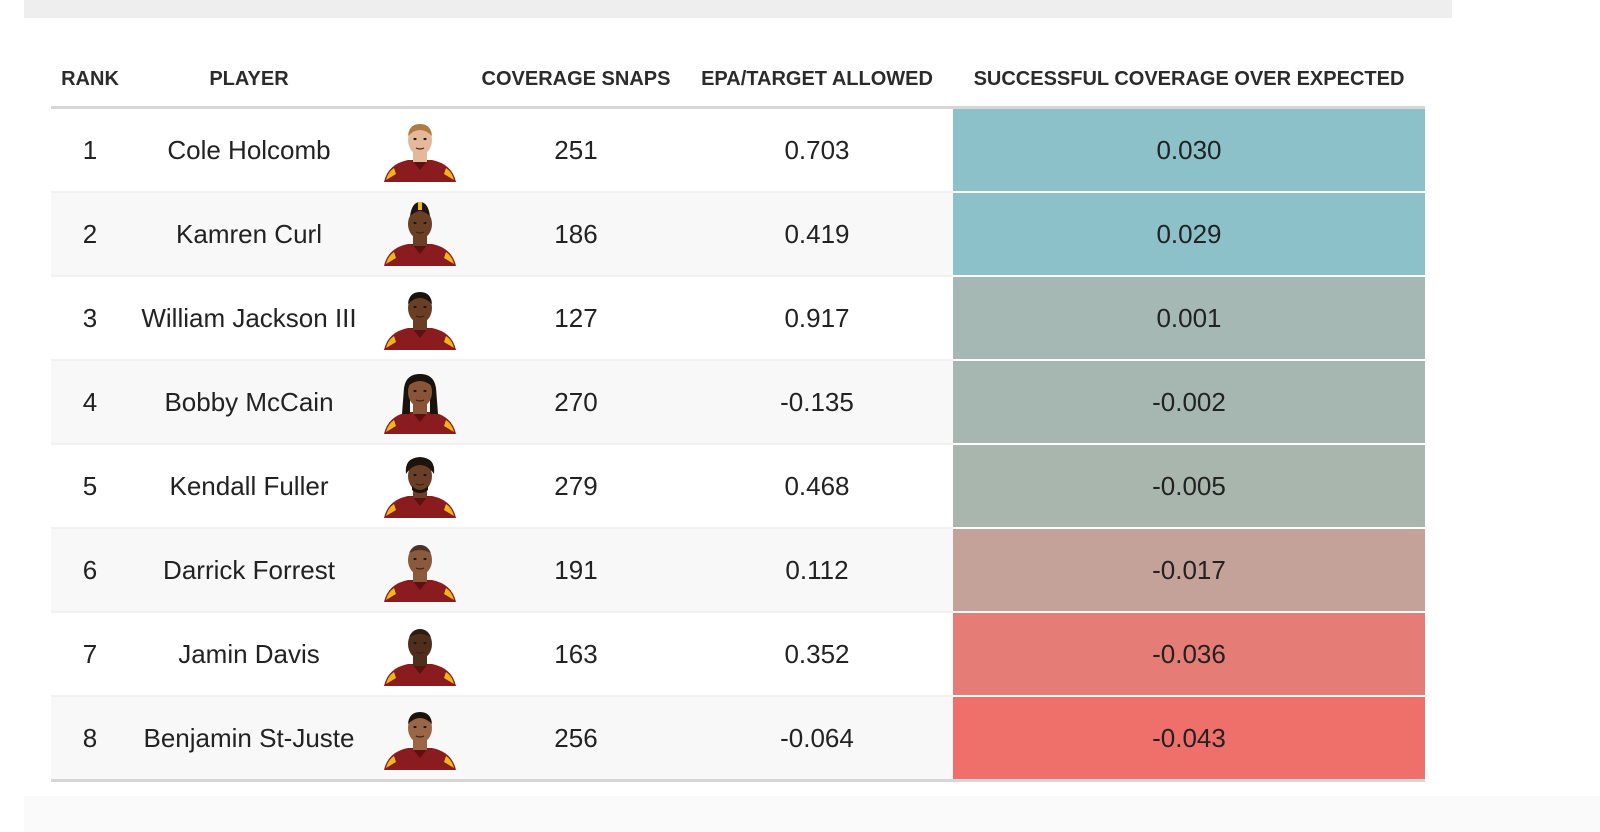 This screenshot has height=832, width=1600. I want to click on epa-cell: -0.064, so click(817, 739).